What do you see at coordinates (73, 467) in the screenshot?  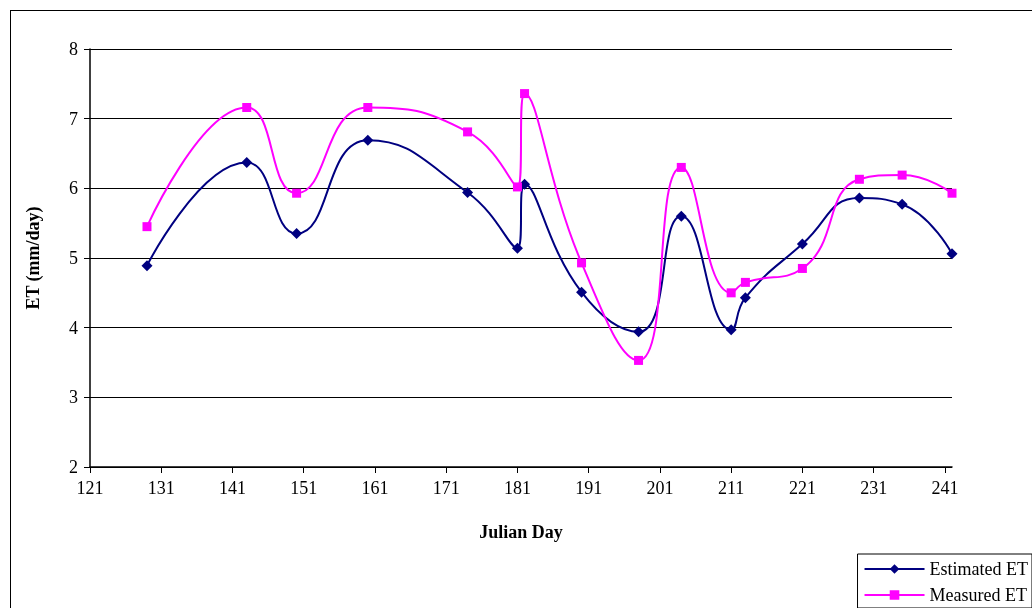 I see `y-tick-label: 2` at bounding box center [73, 467].